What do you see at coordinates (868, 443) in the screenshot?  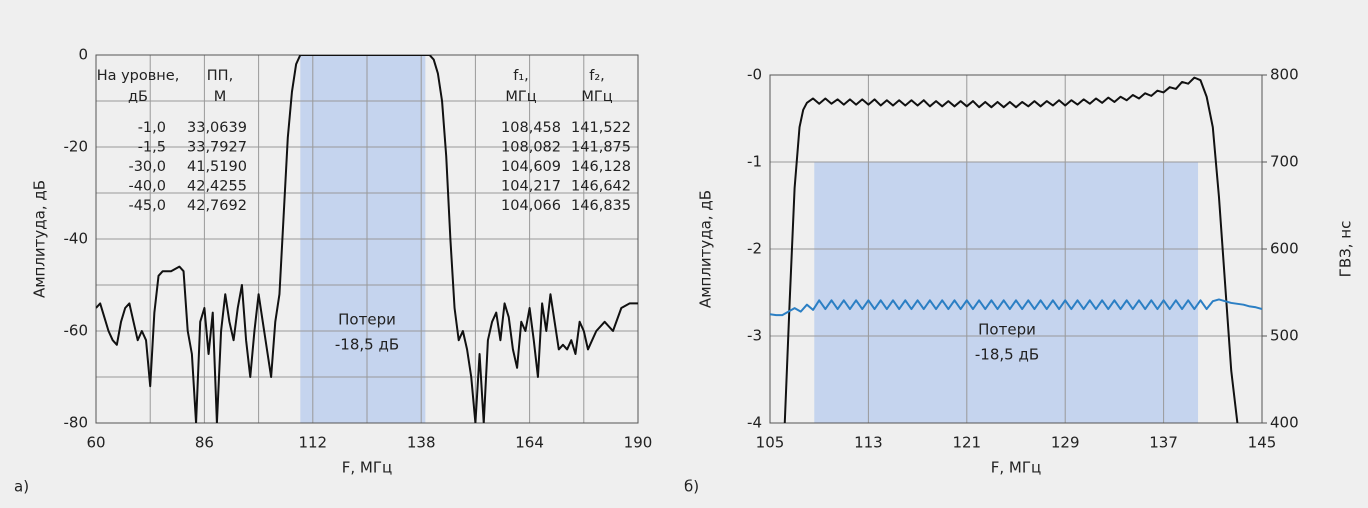 I see `x-tick-label: 113` at bounding box center [868, 443].